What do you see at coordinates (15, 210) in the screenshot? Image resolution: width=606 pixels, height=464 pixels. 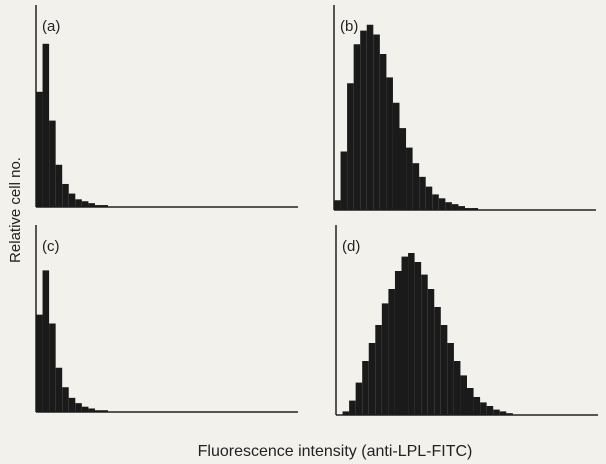 I see `y-axis-label: Relative cell no.` at bounding box center [15, 210].